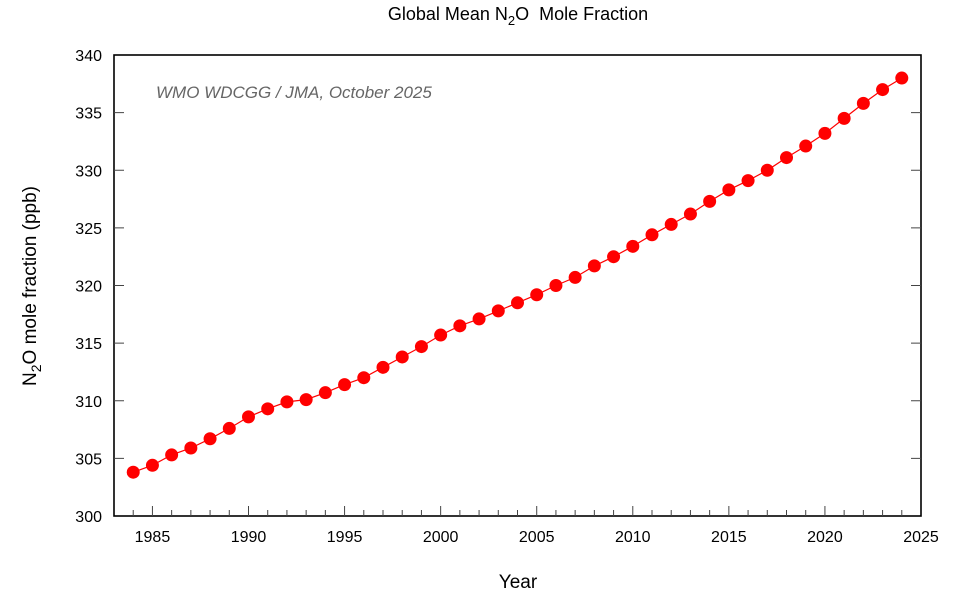 The image size is (960, 600). I want to click on y-tick-label: 335, so click(88, 114).